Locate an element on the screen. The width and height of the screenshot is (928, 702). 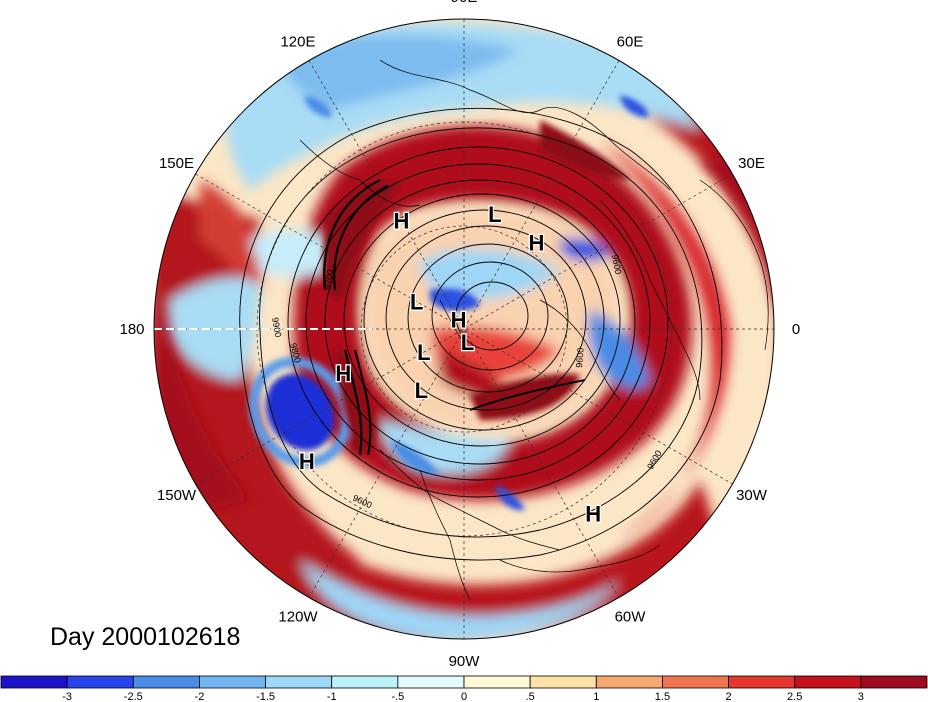
colorbar-tick-label: .5 is located at coordinates (530, 696).